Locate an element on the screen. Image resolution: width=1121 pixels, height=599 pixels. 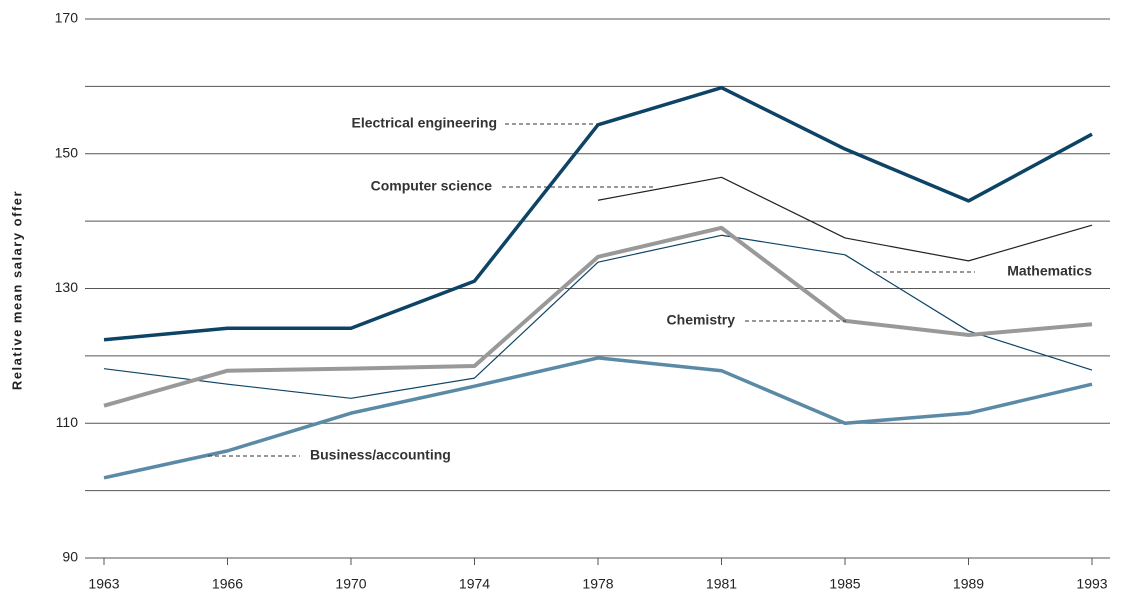
x-tick-label: 1974 is located at coordinates (474, 584).